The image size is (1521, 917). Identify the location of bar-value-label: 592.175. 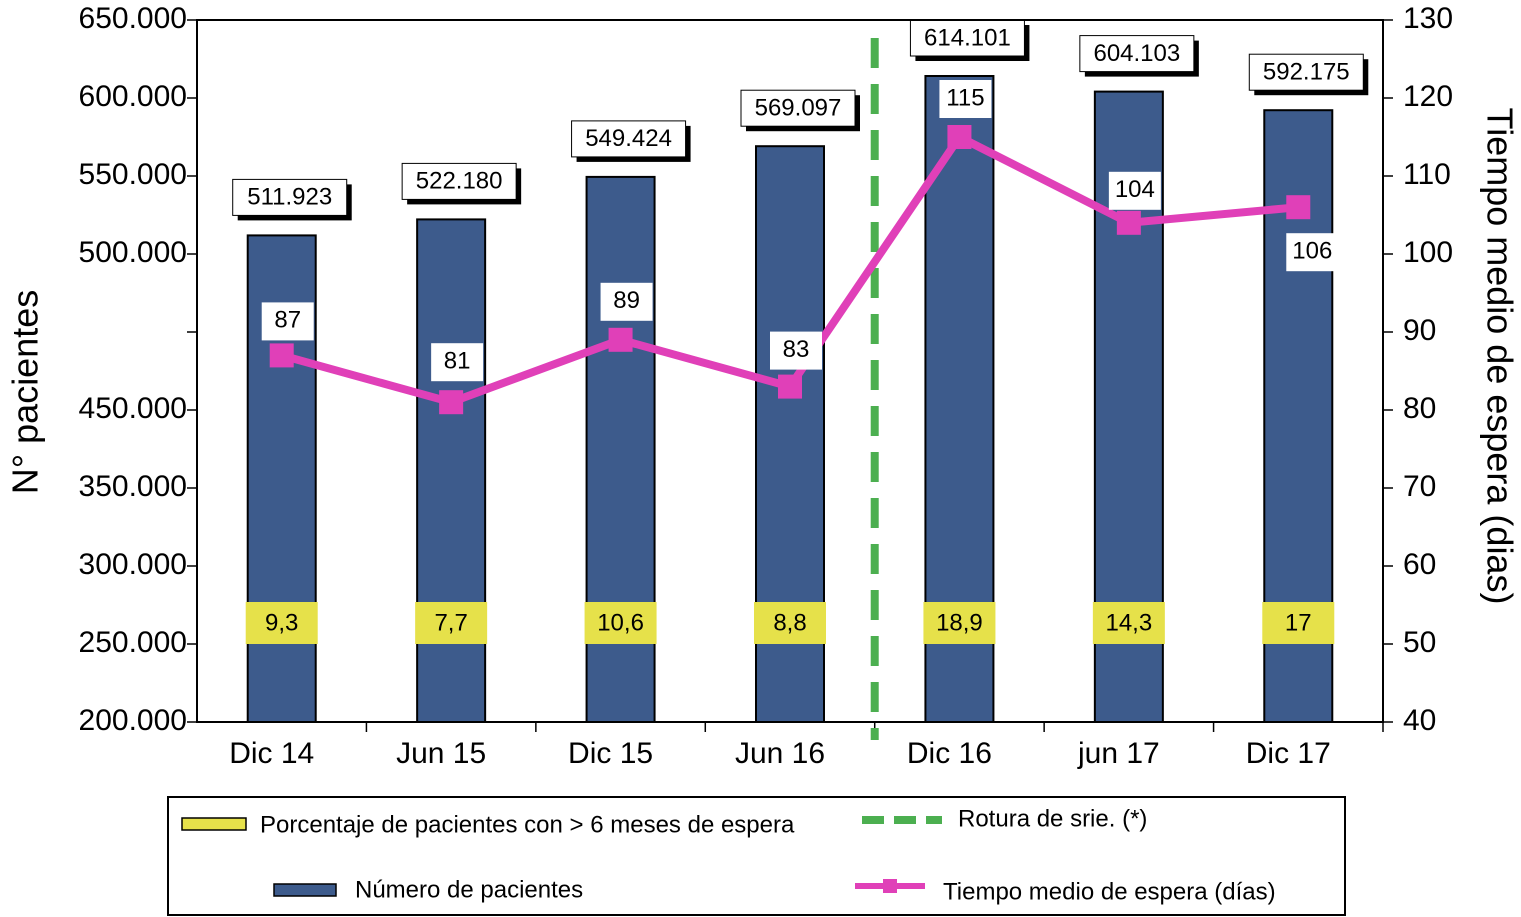
(1306, 72).